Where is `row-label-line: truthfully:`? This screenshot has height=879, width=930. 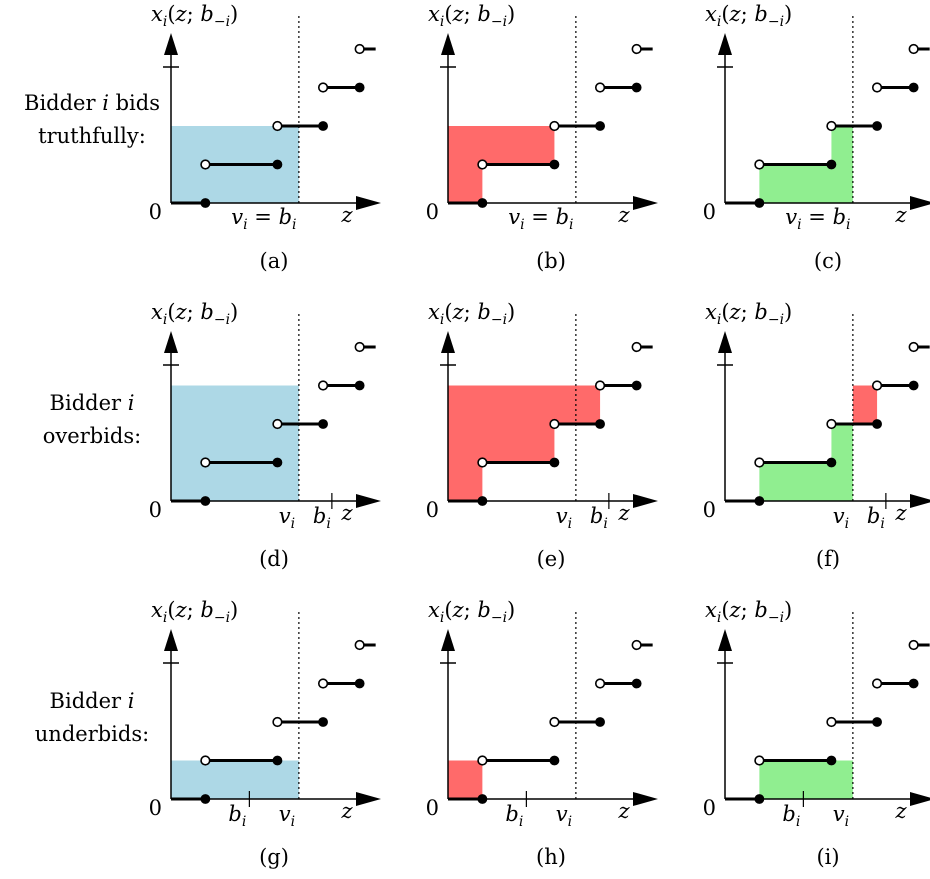 row-label-line: truthfully: is located at coordinates (92, 136).